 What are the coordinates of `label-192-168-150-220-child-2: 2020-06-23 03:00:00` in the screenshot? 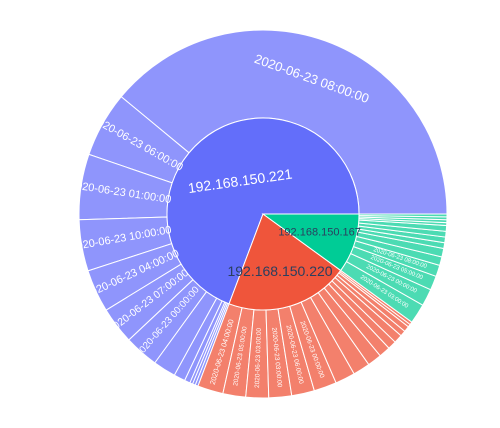 It's located at (258, 357).